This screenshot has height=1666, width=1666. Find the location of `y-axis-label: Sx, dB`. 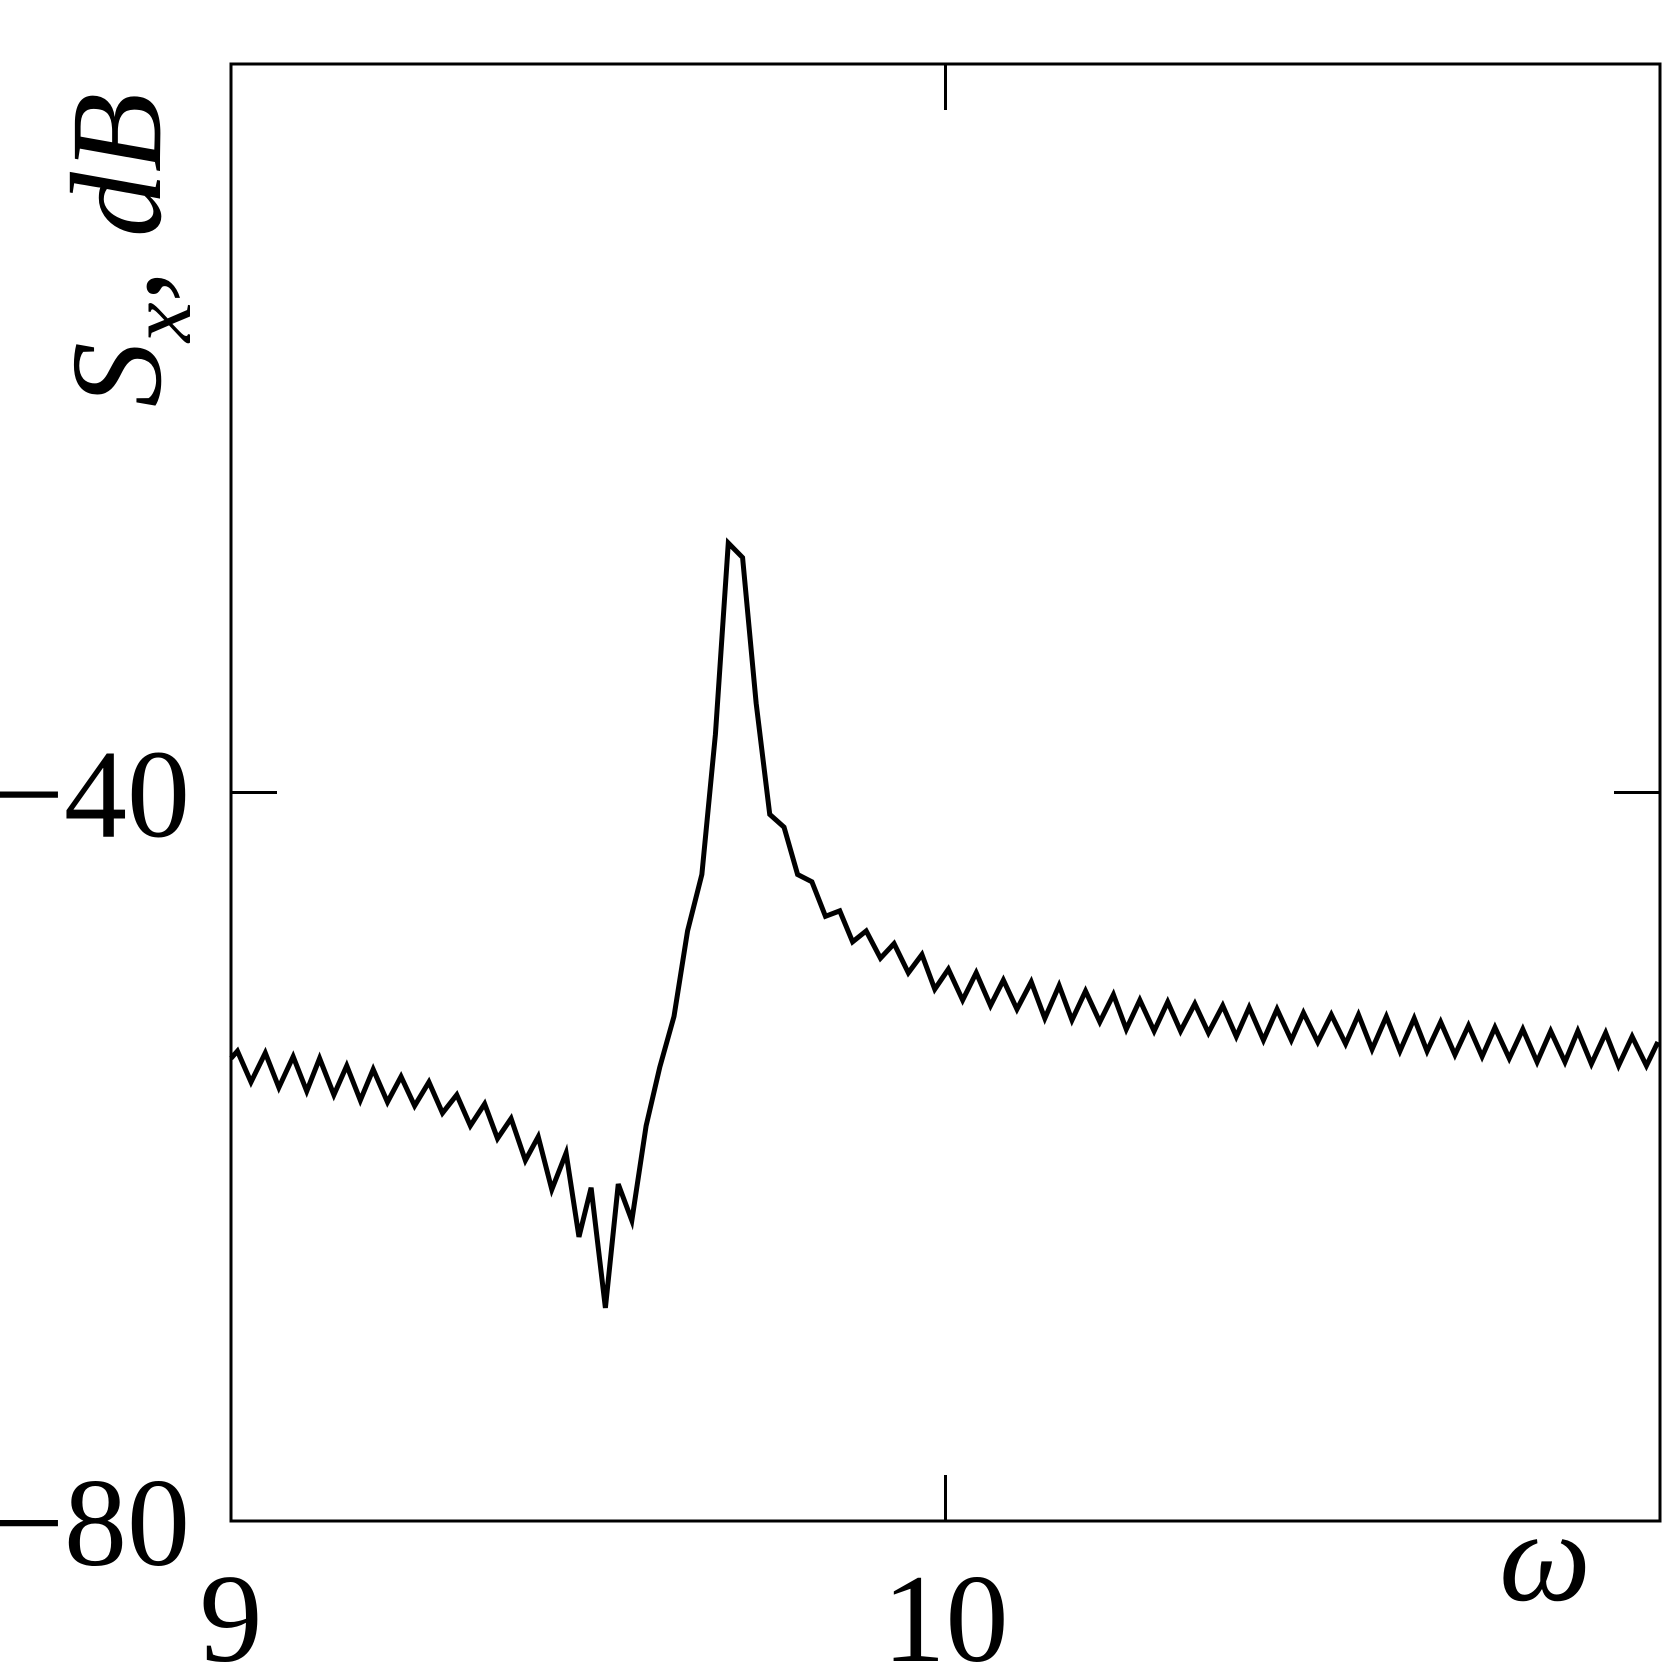

y-axis-label: Sx, dB is located at coordinates (127, 250).